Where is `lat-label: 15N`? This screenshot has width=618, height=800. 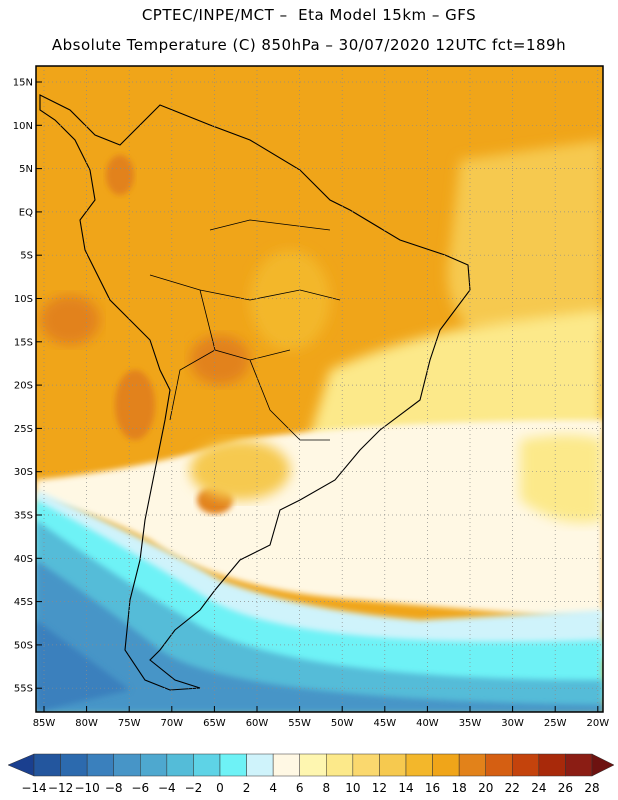 lat-label: 15N is located at coordinates (23, 83).